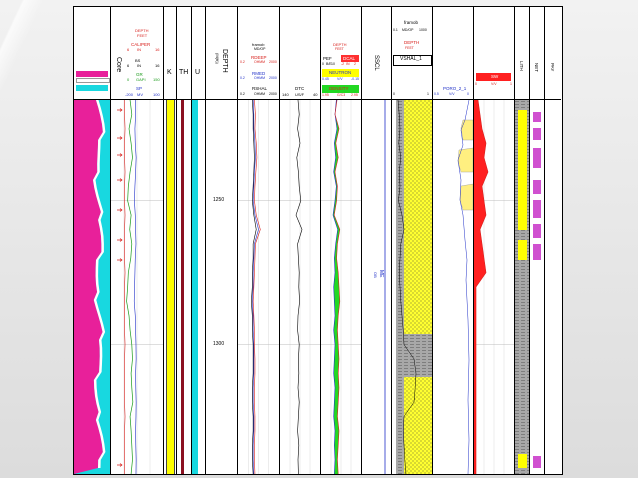 The height and width of the screenshot is (478, 638). Describe the element at coordinates (198, 53) in the screenshot. I see `u-header: U` at that location.